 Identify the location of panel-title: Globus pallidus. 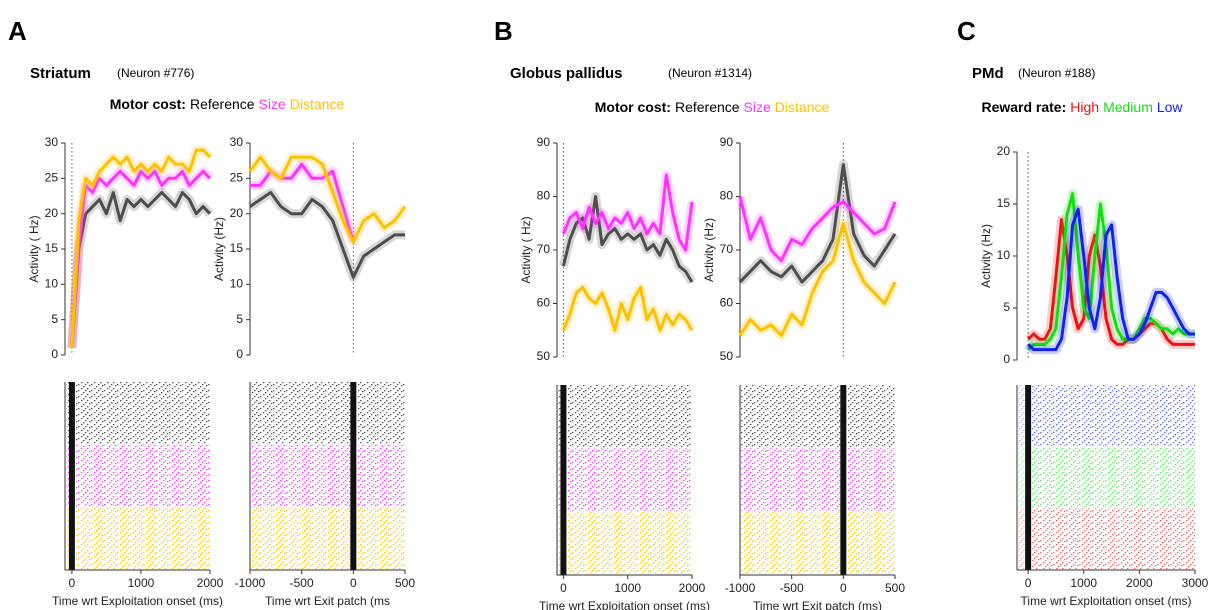
(566, 73).